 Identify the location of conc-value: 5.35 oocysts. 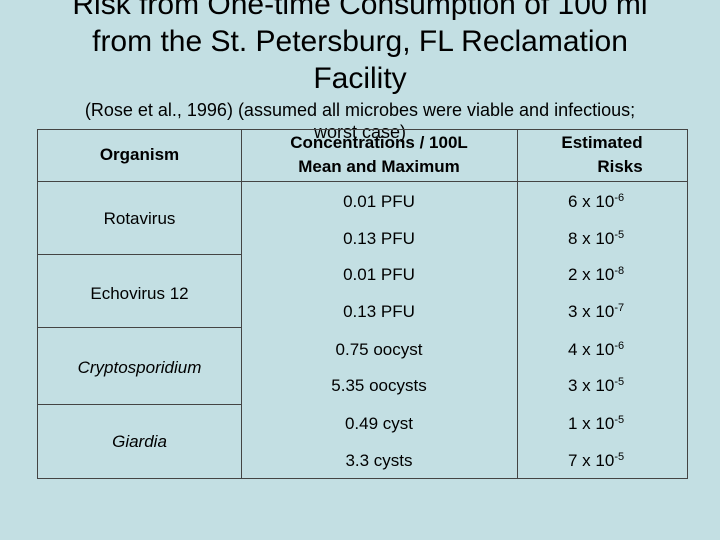
(379, 385).